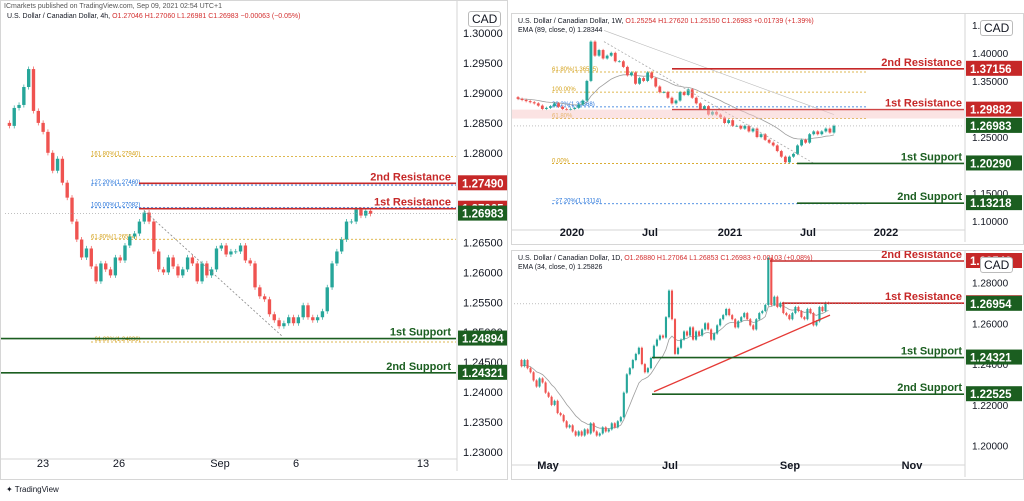  I want to click on tradingview-logo-icon: ✦, so click(10, 489).